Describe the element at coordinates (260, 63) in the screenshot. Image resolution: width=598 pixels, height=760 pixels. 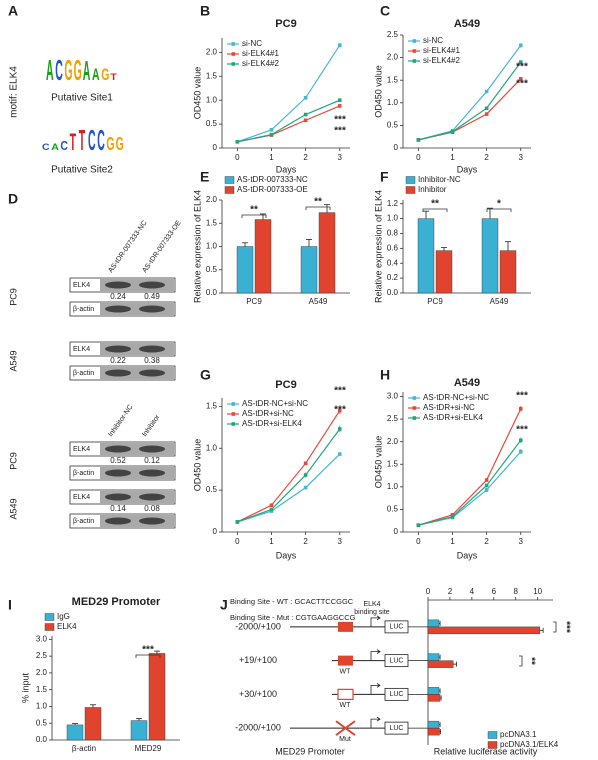
I see `legend-label: si-ELK4#2` at that location.